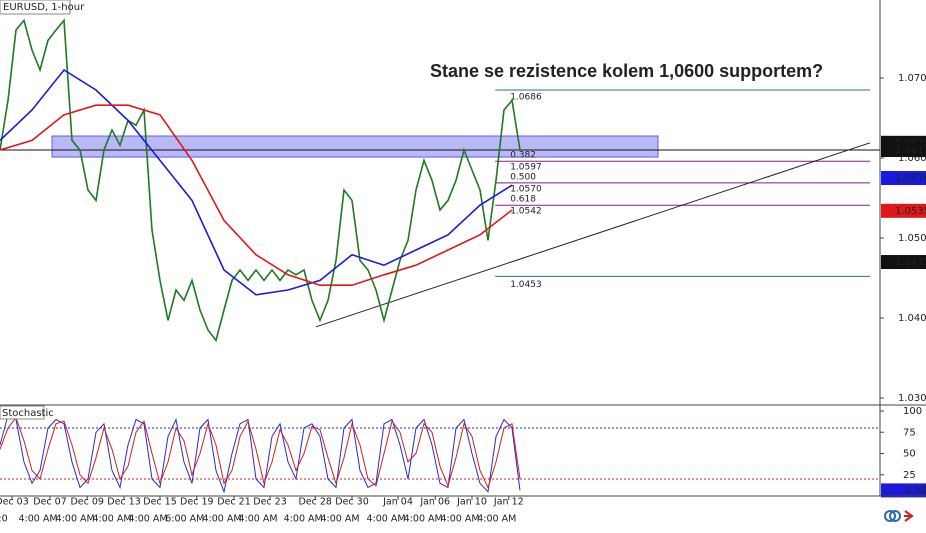  I want to click on x-tick-label: Dec 13, so click(124, 502).